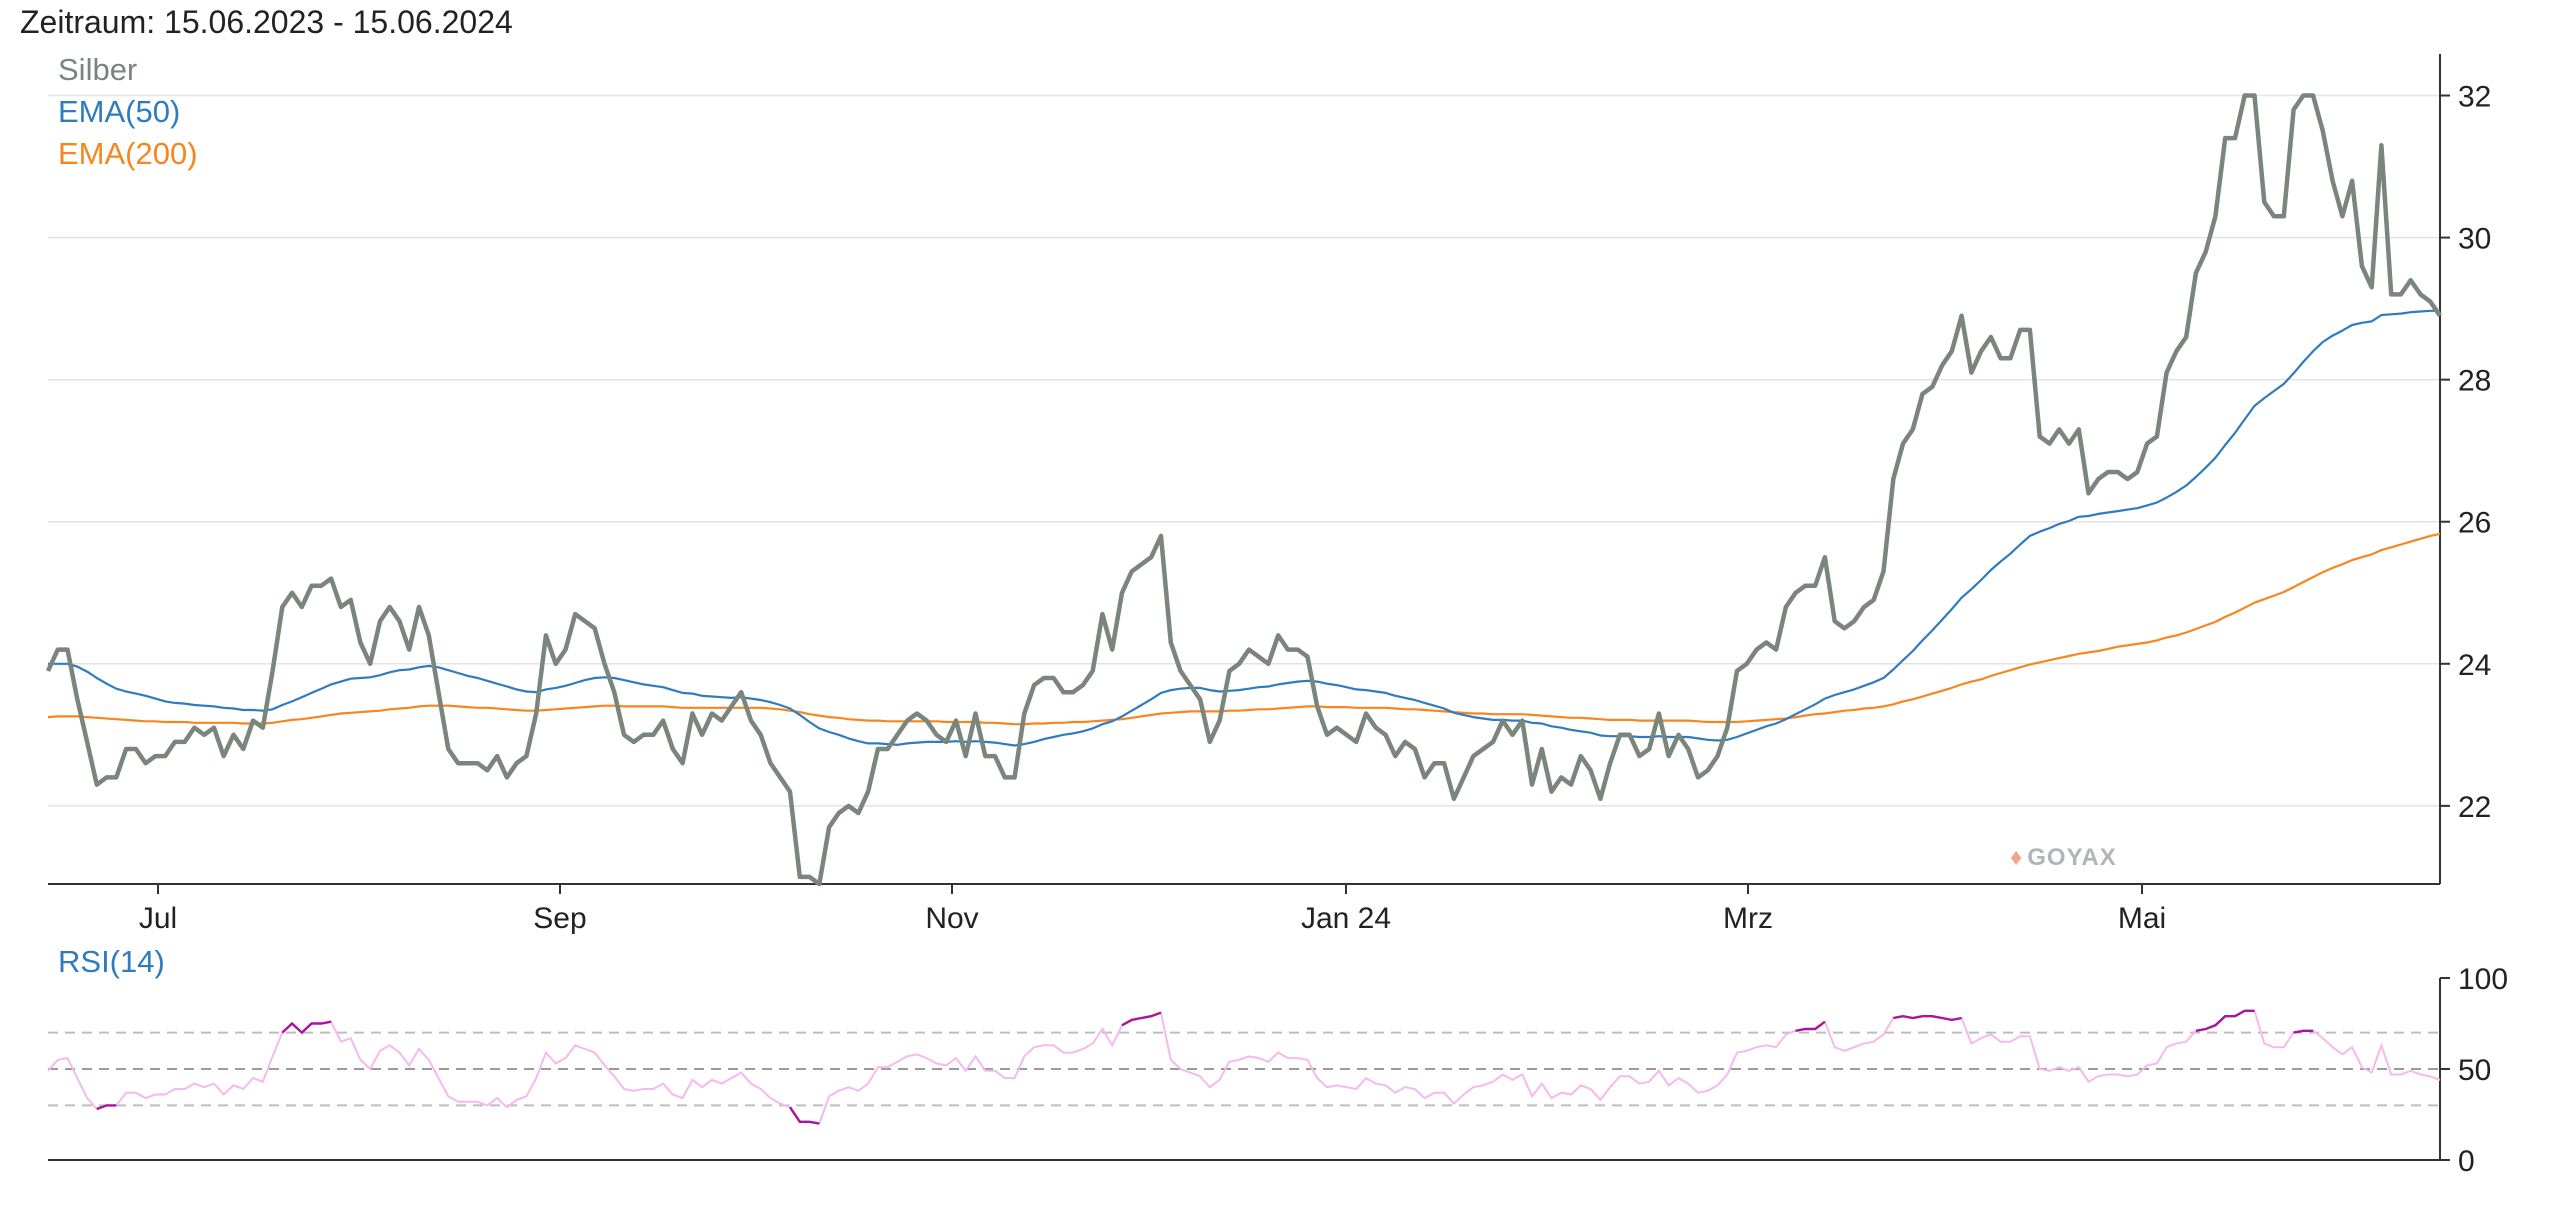 This screenshot has width=2560, height=1228. What do you see at coordinates (2474, 807) in the screenshot?
I see `y-tick-label: 22` at bounding box center [2474, 807].